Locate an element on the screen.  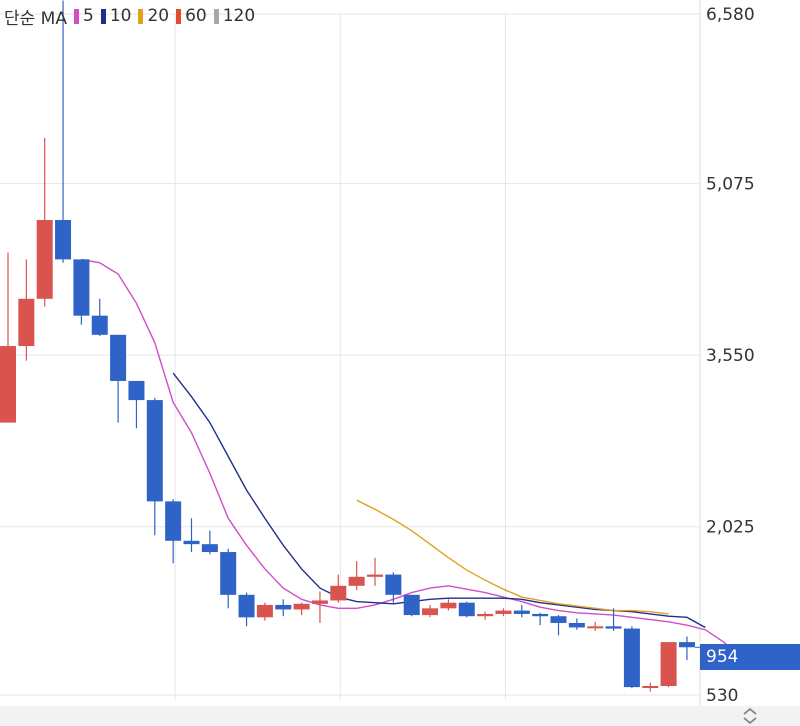
y-tick-label: 5,075 is located at coordinates (730, 184).